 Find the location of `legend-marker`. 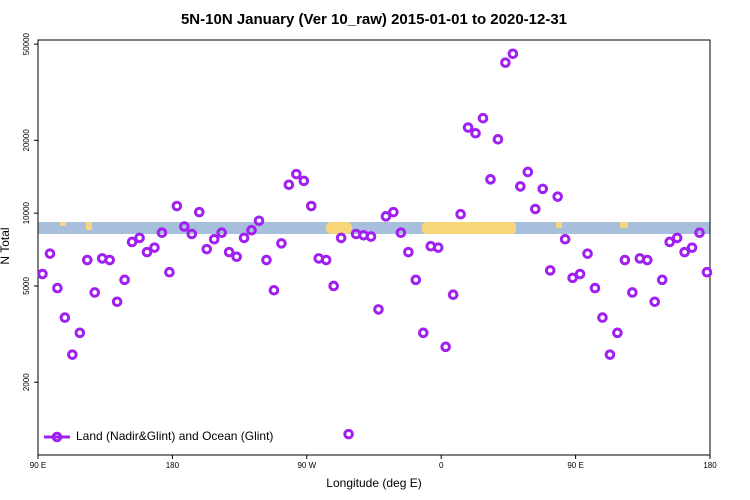

legend-marker is located at coordinates (57, 437).